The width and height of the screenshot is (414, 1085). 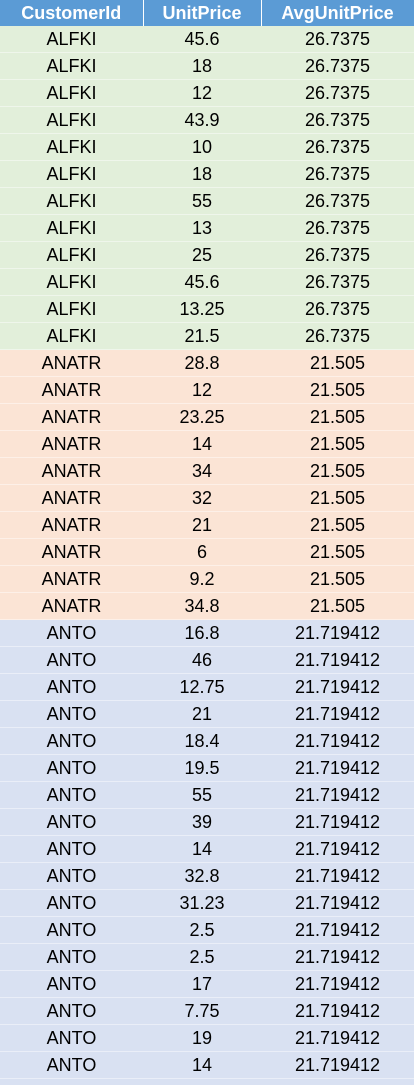 I want to click on cell-unitprice: 18.4, so click(x=202, y=741).